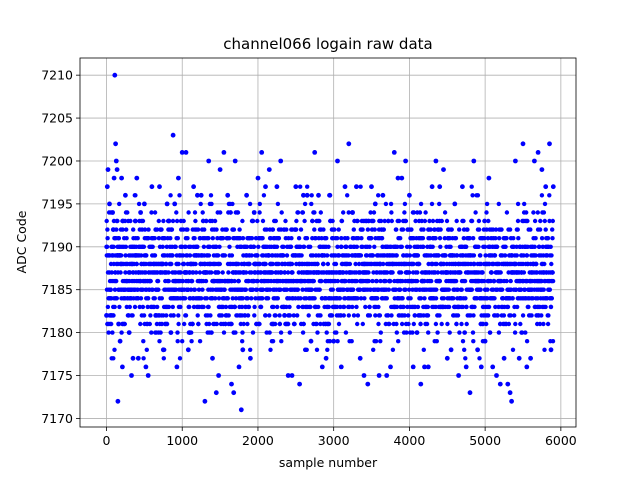  Describe the element at coordinates (340, 437) in the screenshot. I see `x-axis-ticks: 0 1000 2000 3000 4000 5000 6000` at that location.